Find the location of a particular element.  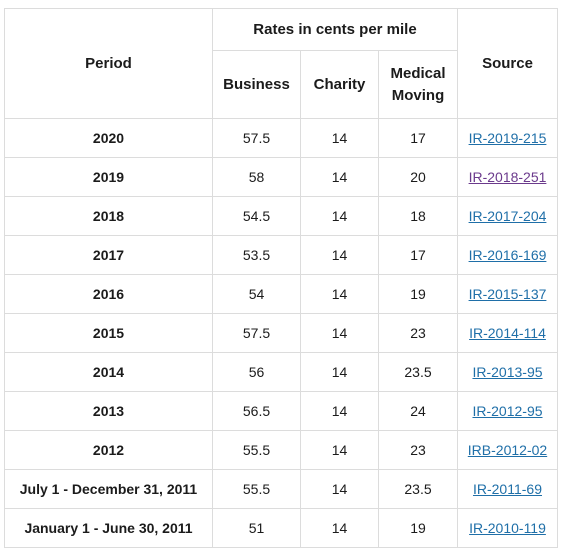

source-link: IR-2018-251 is located at coordinates (507, 177).